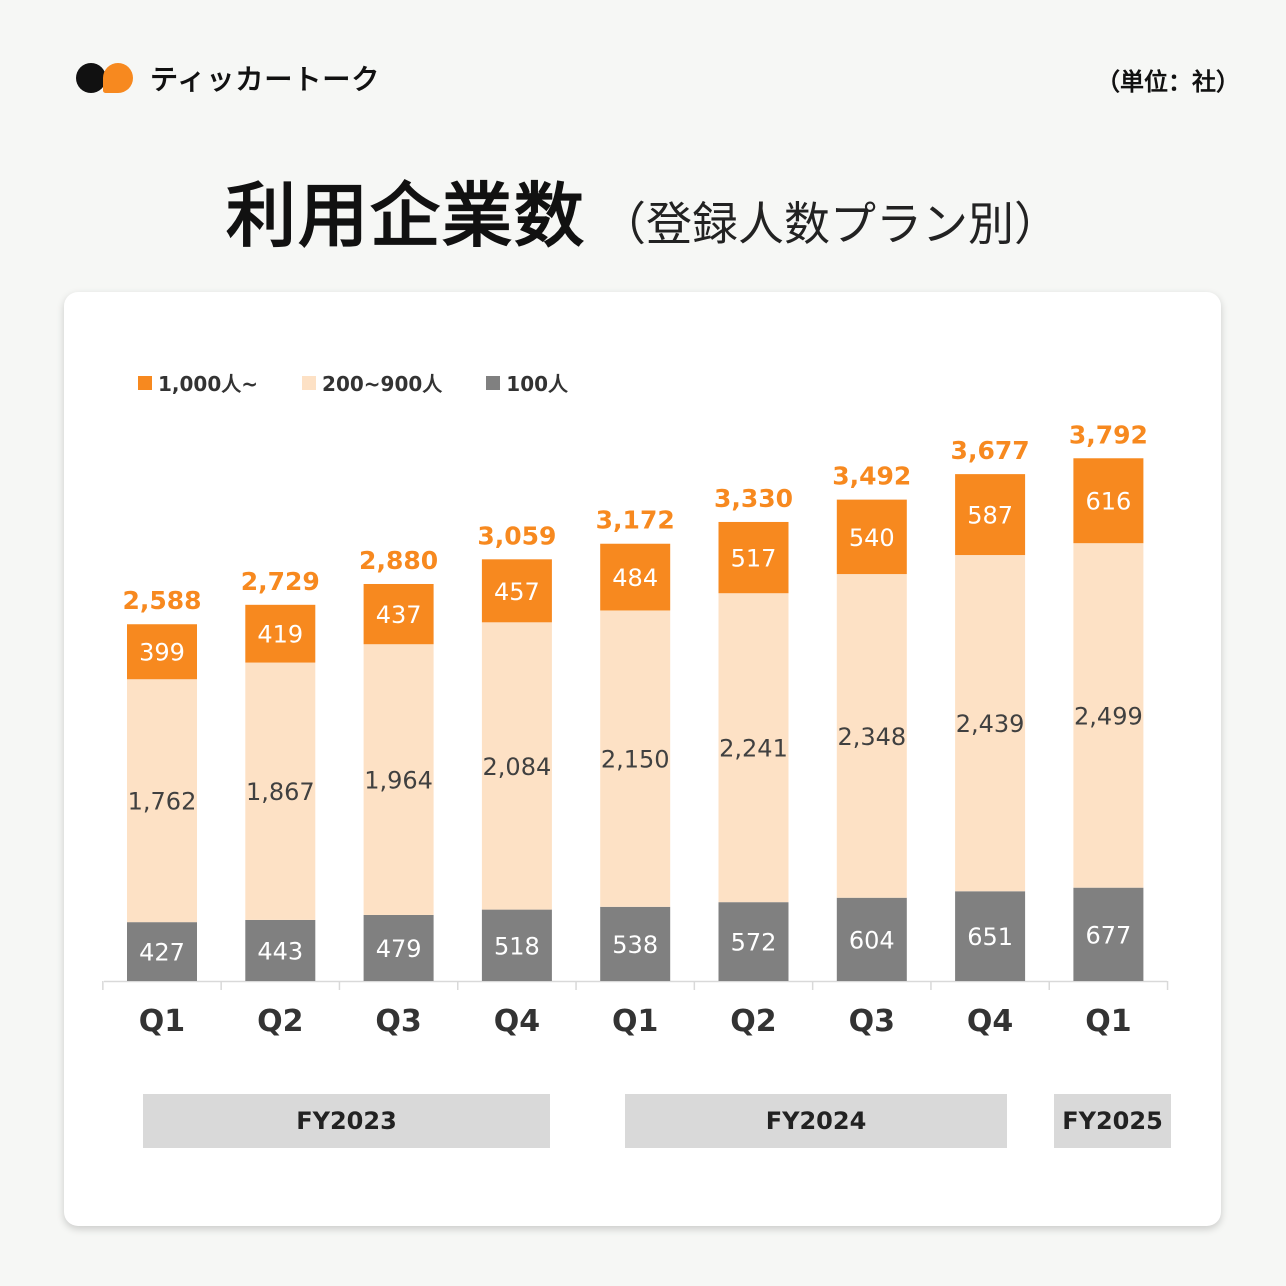 The width and height of the screenshot is (1286, 1286). Describe the element at coordinates (990, 450) in the screenshot. I see `total-label: 3,677` at that location.